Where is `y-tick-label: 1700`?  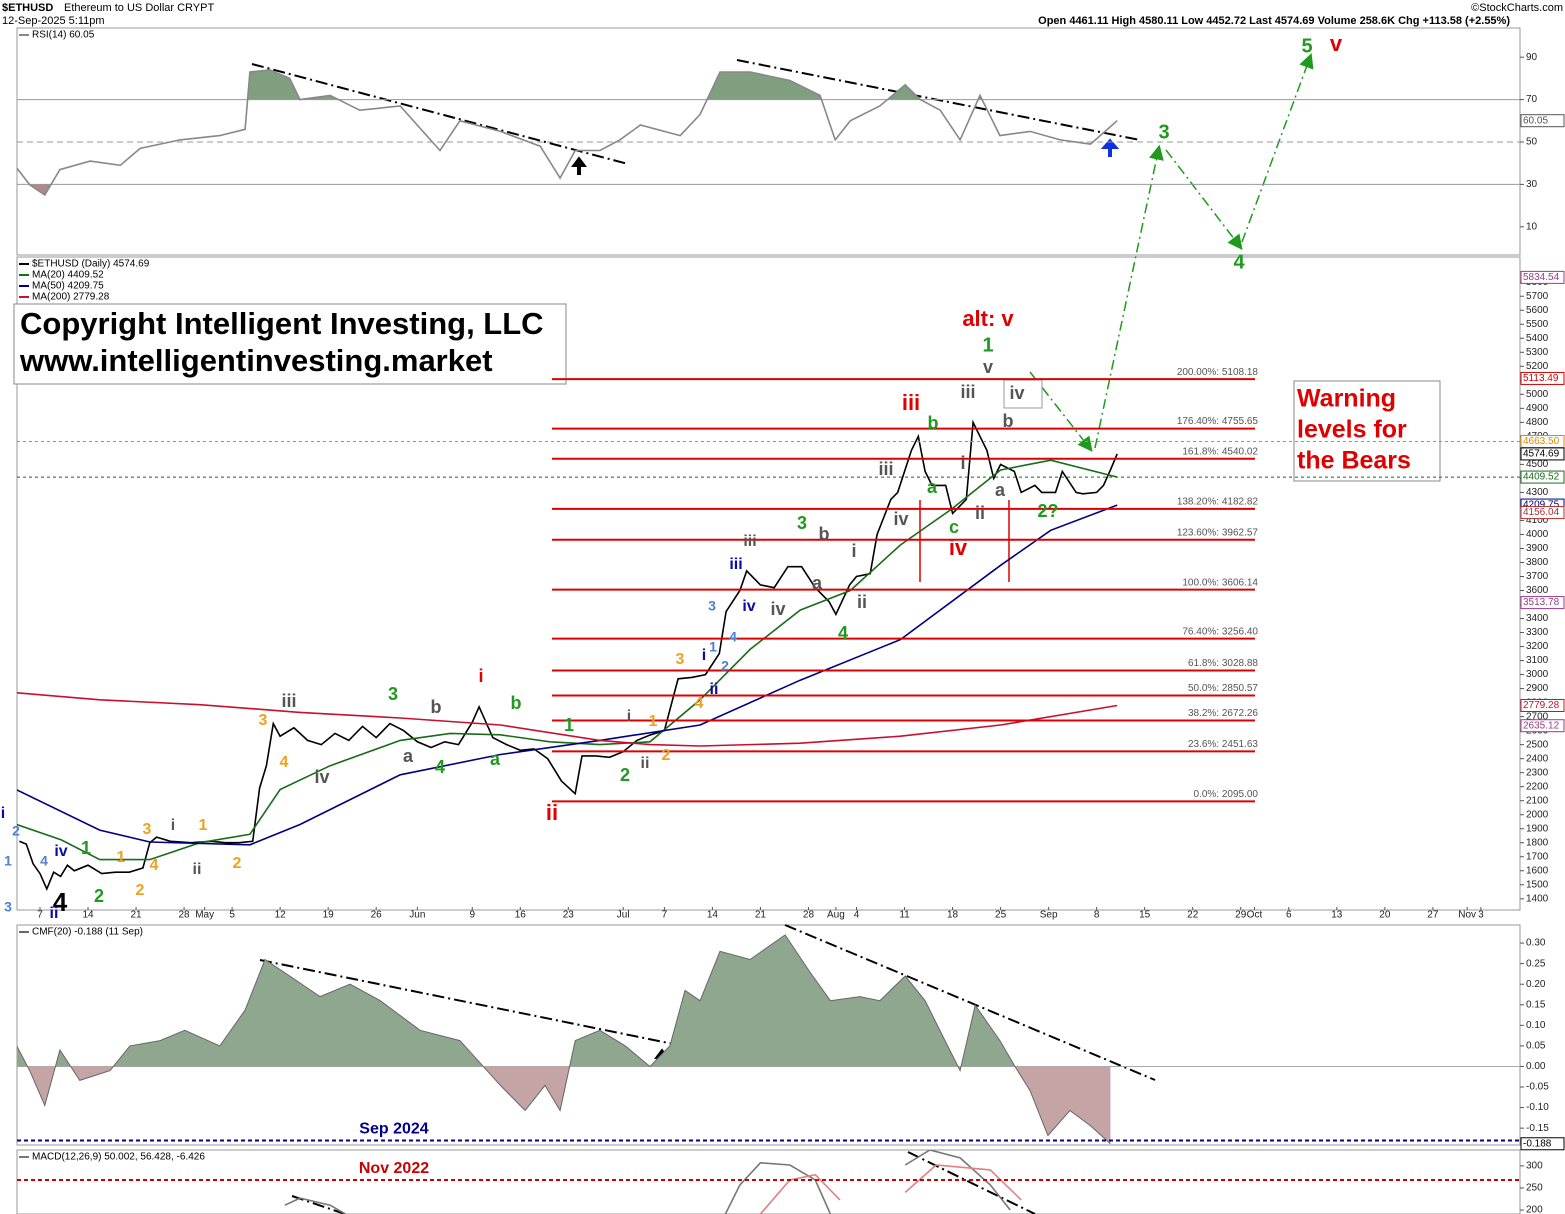 y-tick-label: 1700 is located at coordinates (1537, 856).